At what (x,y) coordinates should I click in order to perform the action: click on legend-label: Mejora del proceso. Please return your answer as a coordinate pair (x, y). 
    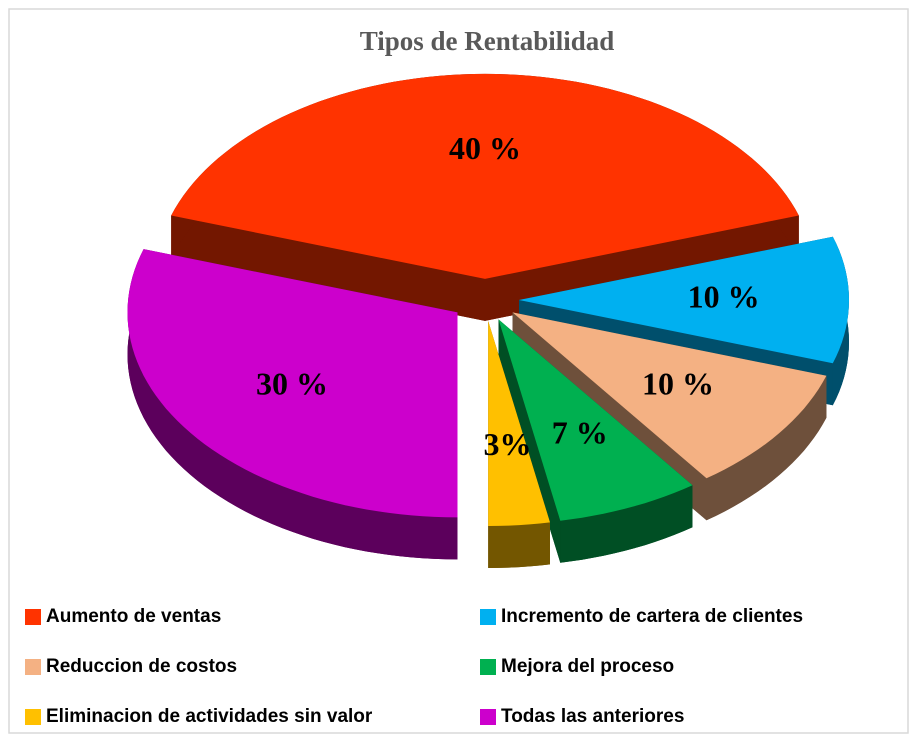
    Looking at the image, I should click on (587, 666).